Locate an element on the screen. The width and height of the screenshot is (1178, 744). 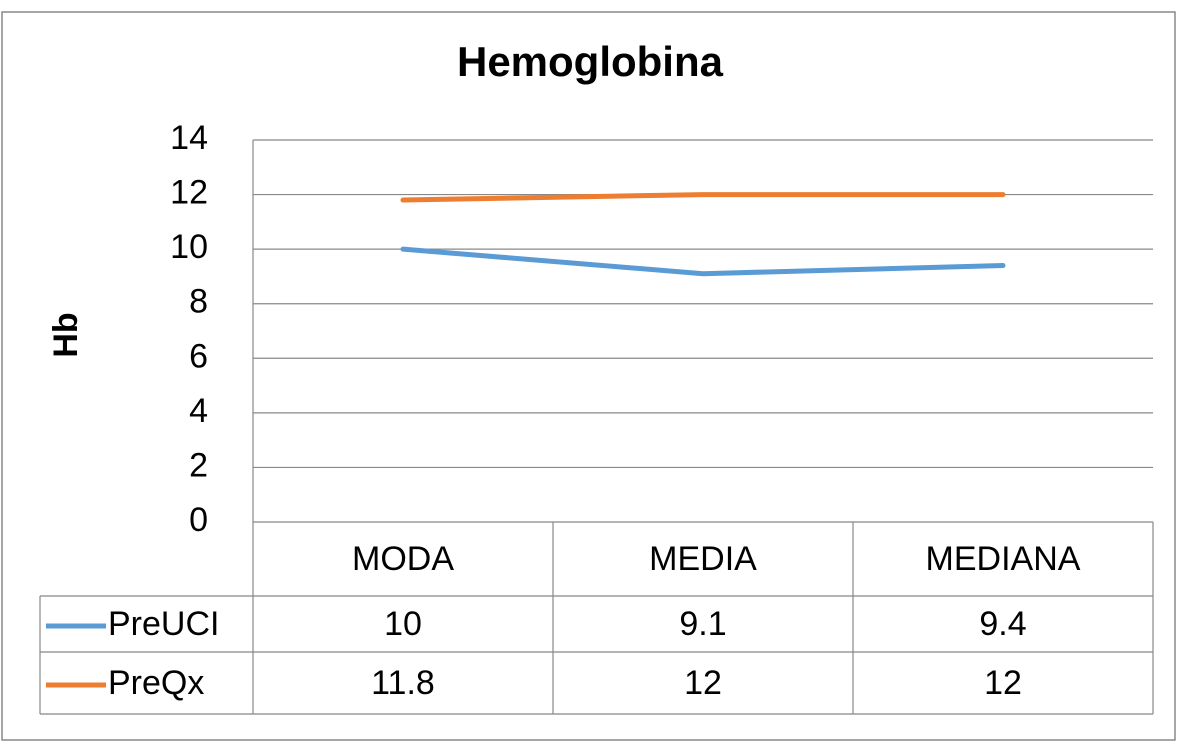
y-tick-label: 2 is located at coordinates (198, 465).